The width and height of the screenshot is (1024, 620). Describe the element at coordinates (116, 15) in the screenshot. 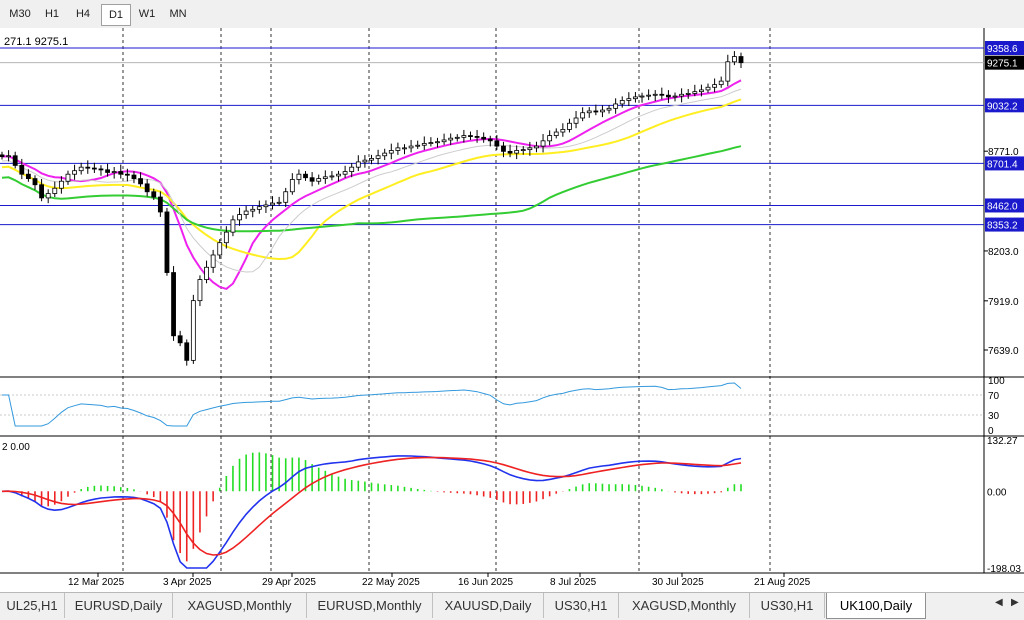

I see `tf-d1: D1` at that location.